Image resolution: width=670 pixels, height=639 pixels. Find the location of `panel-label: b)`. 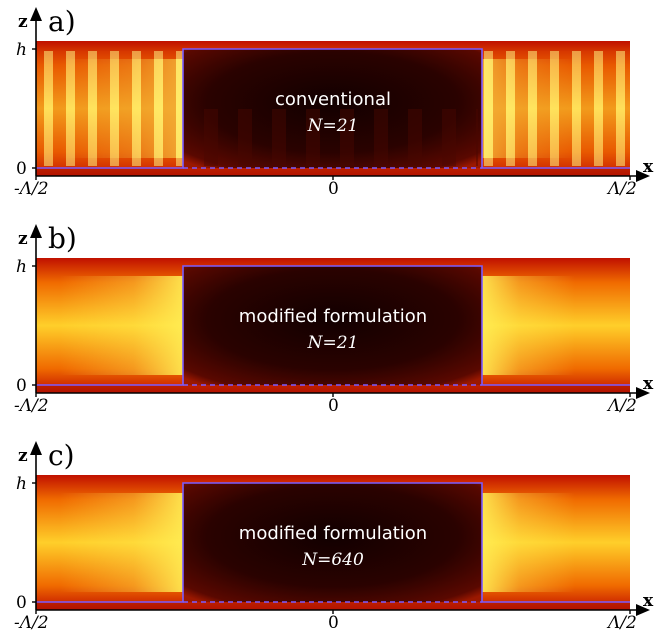

panel-label: b) is located at coordinates (62, 238).